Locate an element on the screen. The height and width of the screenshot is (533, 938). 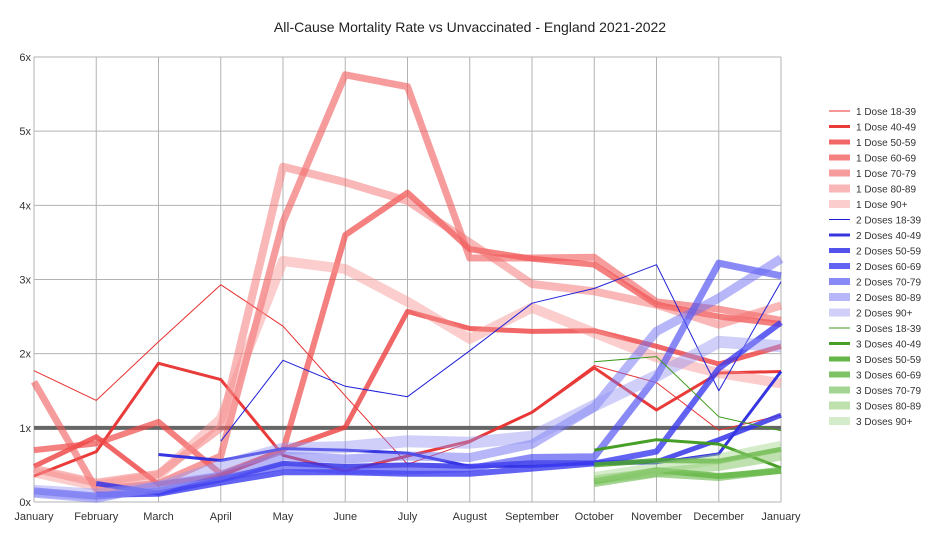
y-tick-label: 0x is located at coordinates (25, 503).